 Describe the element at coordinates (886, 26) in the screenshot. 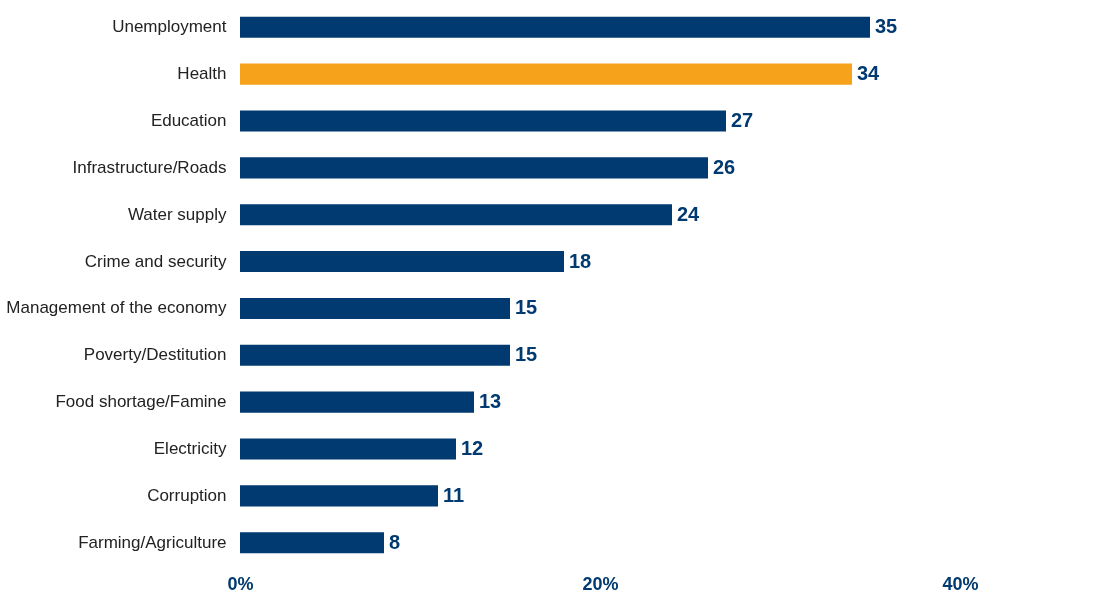

I see `data-label: 35` at that location.